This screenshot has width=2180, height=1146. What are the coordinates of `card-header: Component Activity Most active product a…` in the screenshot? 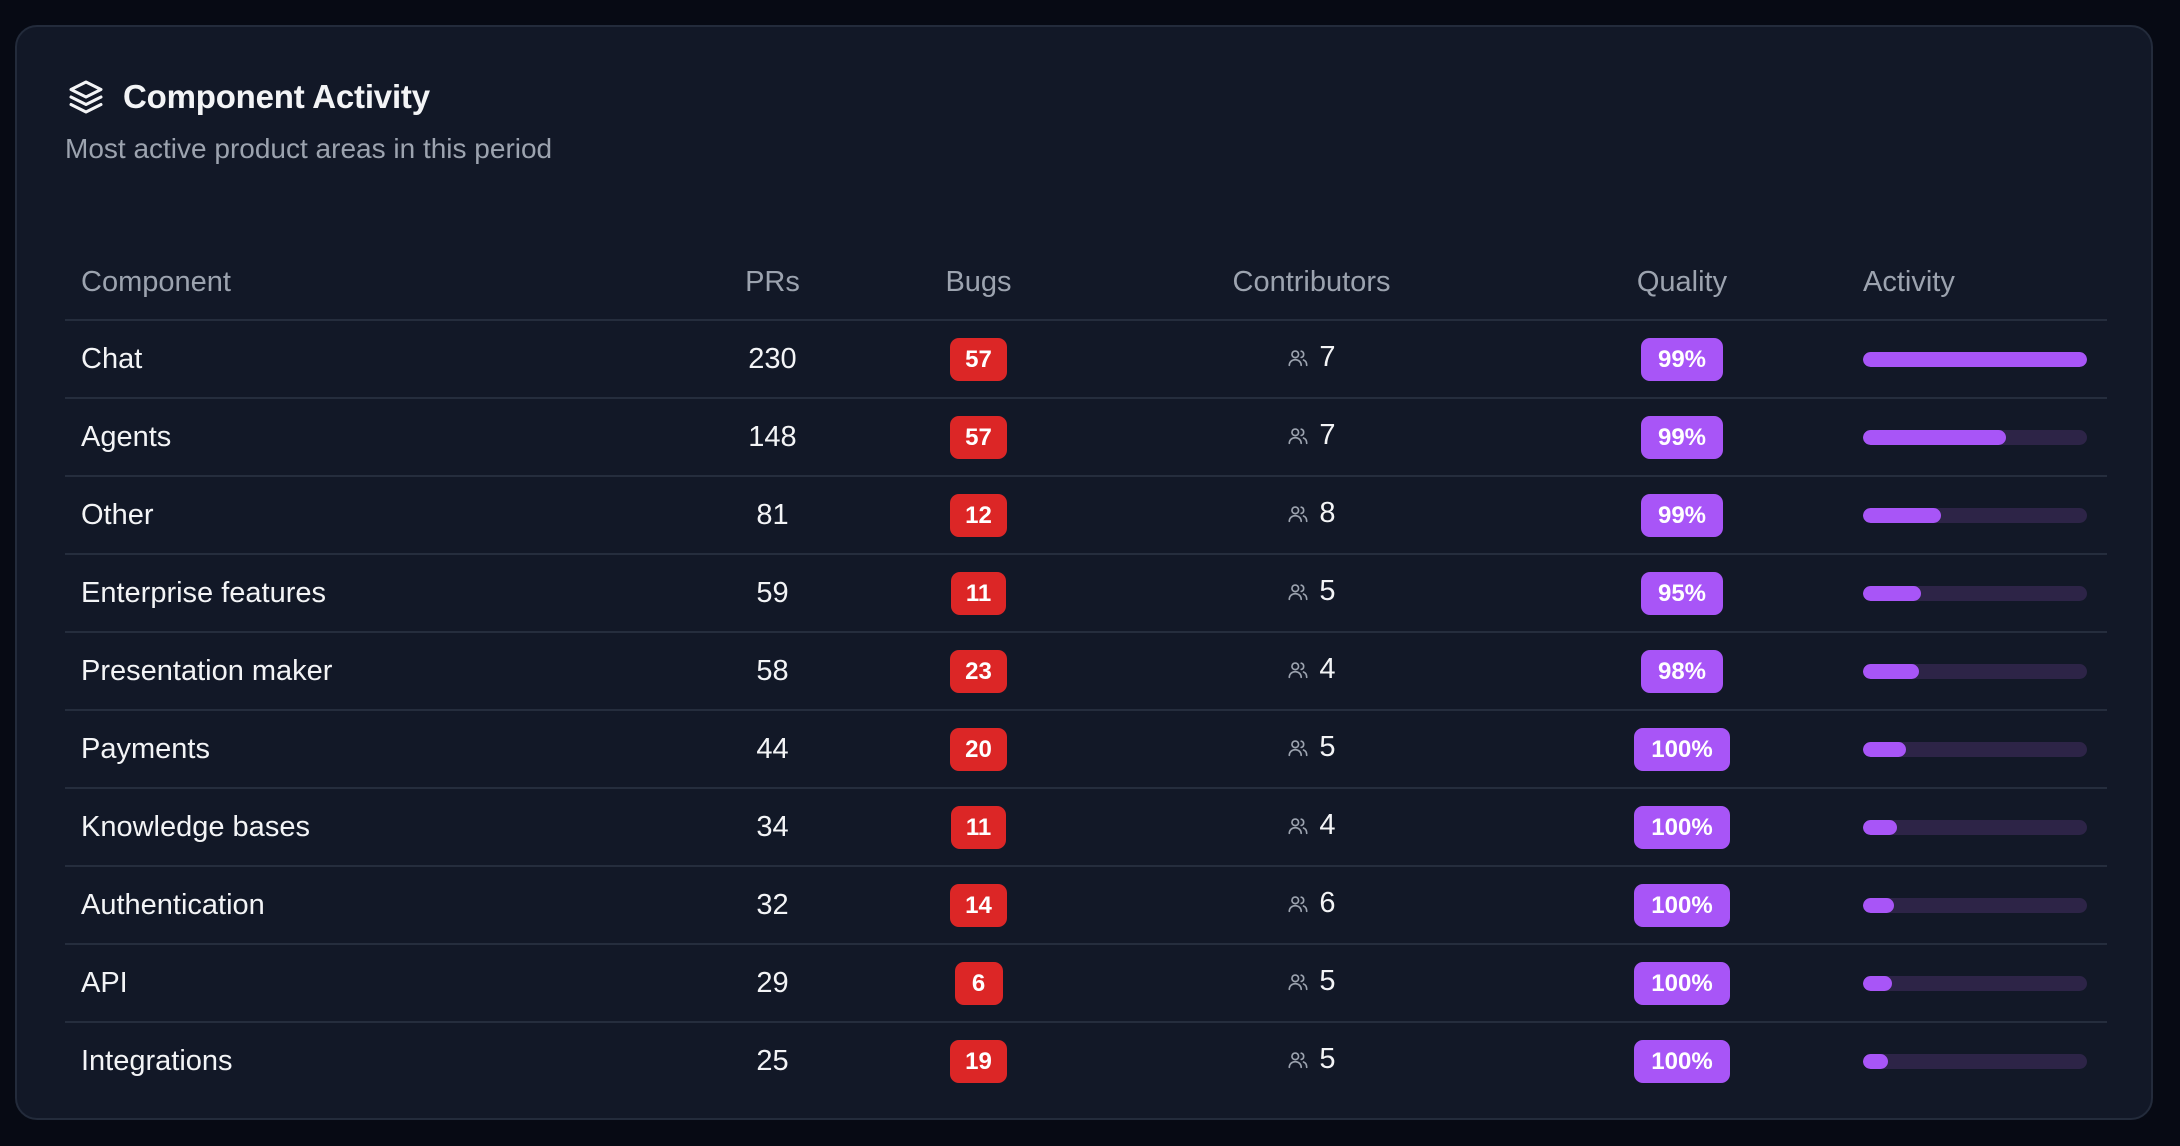 It's located at (308, 118).